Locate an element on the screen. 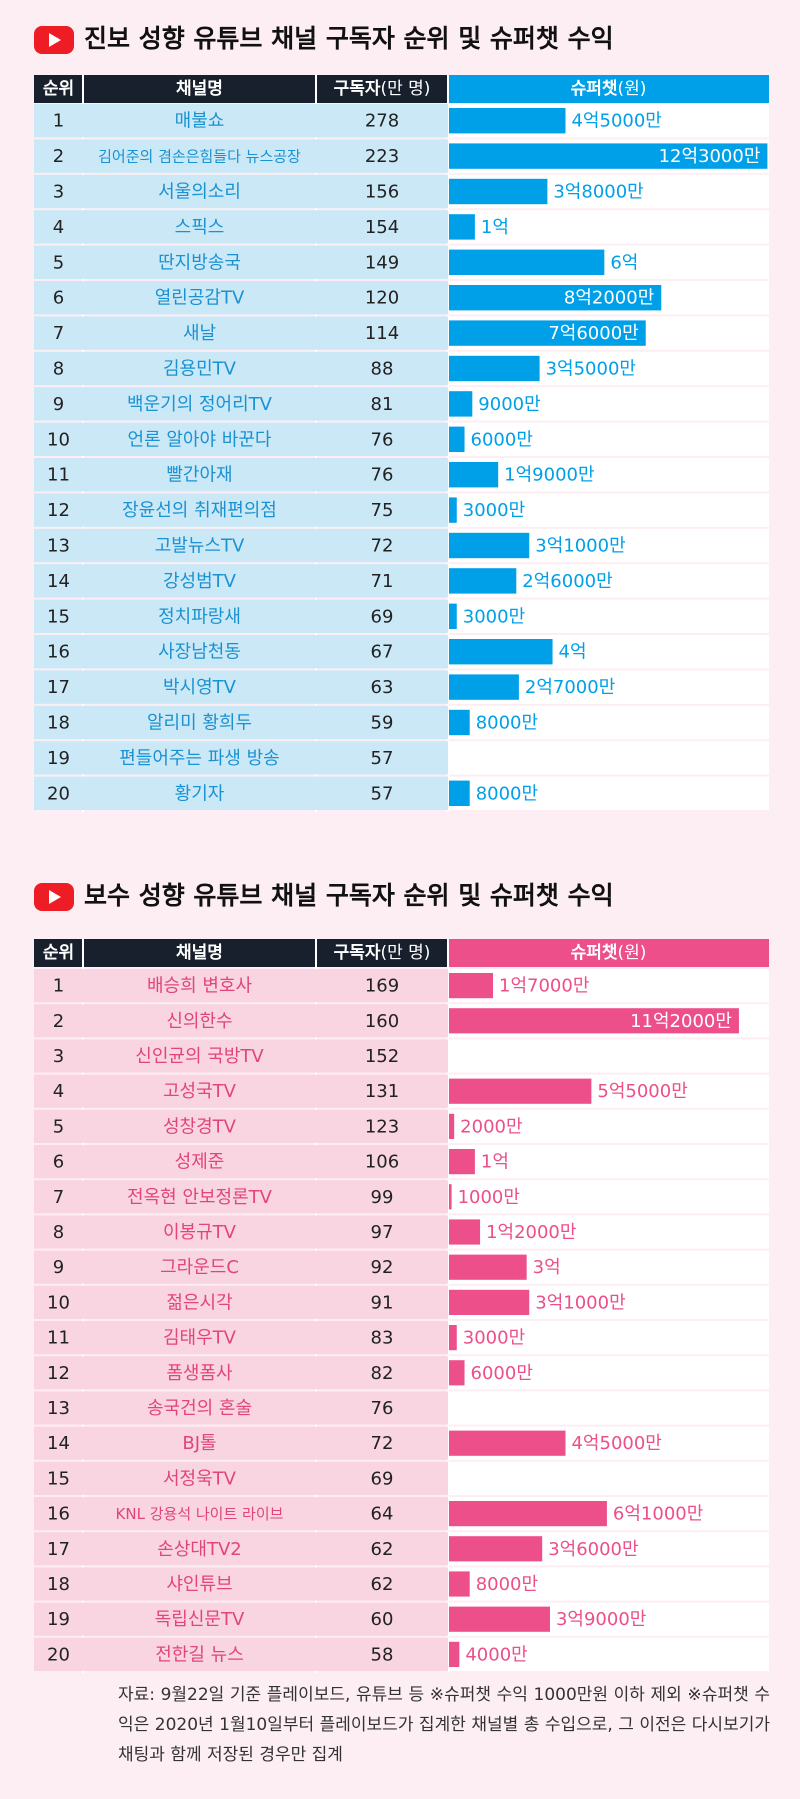  subscribers: 83 is located at coordinates (382, 1338).